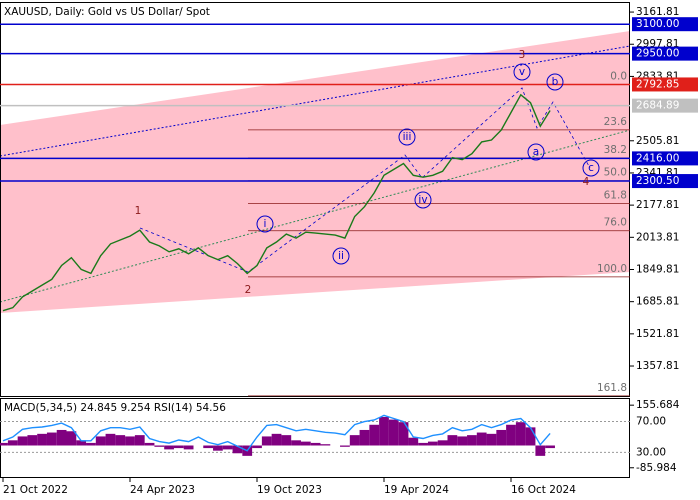 The image size is (700, 500). What do you see at coordinates (657, 302) in the screenshot?
I see `y-tick-label: 1685.81` at bounding box center [657, 302].